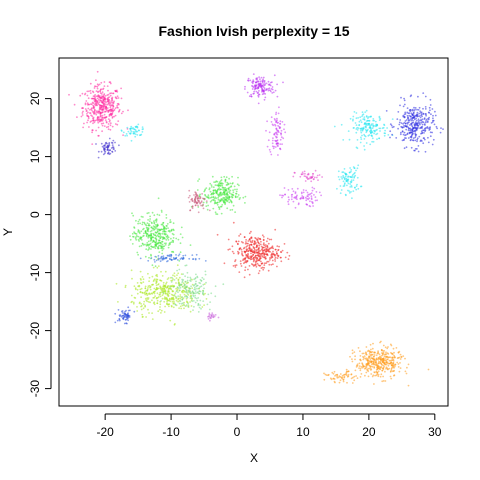  What do you see at coordinates (105, 432) in the screenshot?
I see `x-tick-label: -20` at bounding box center [105, 432].